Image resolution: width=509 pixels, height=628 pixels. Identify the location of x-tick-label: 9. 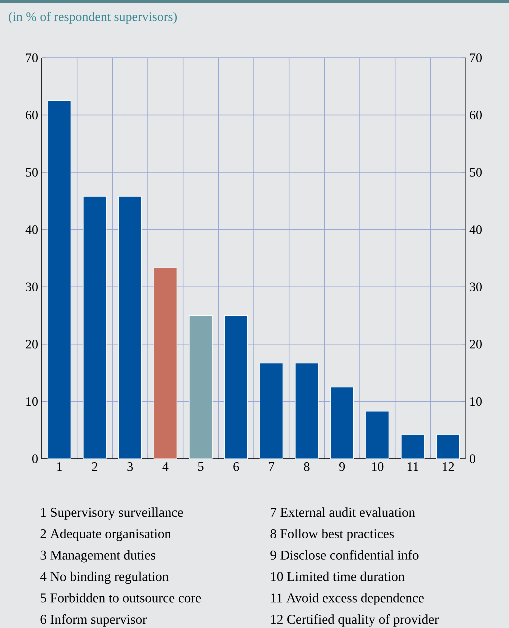
(343, 467).